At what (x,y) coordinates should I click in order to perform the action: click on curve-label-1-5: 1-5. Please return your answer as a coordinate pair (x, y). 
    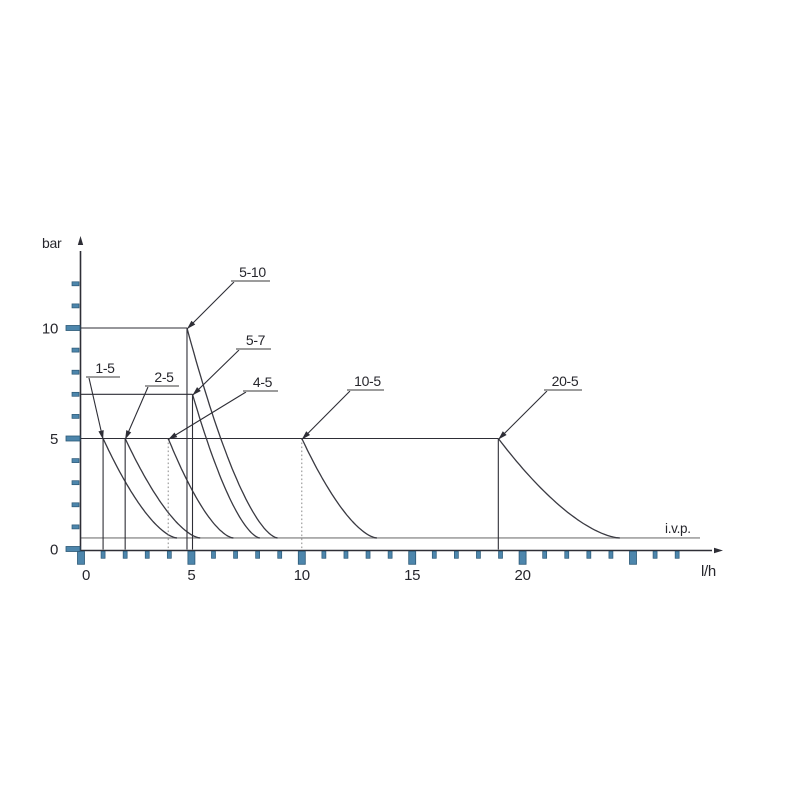
    Looking at the image, I should click on (105, 368).